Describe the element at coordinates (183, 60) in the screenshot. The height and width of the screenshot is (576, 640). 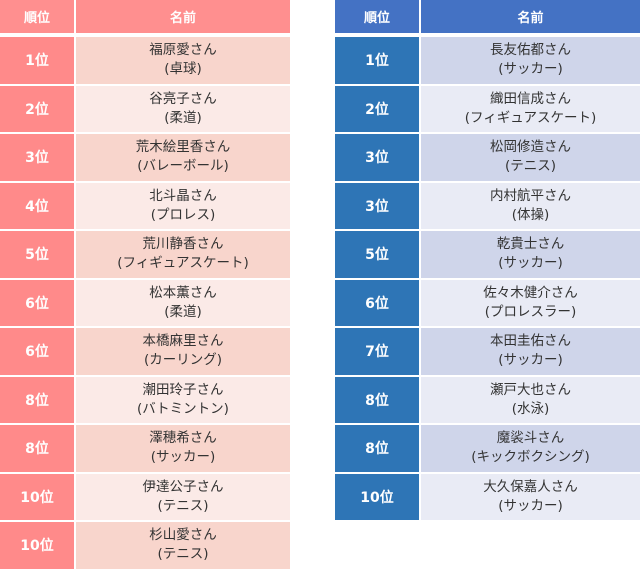
I see `name-cell: 福原愛さん (卓球)` at that location.